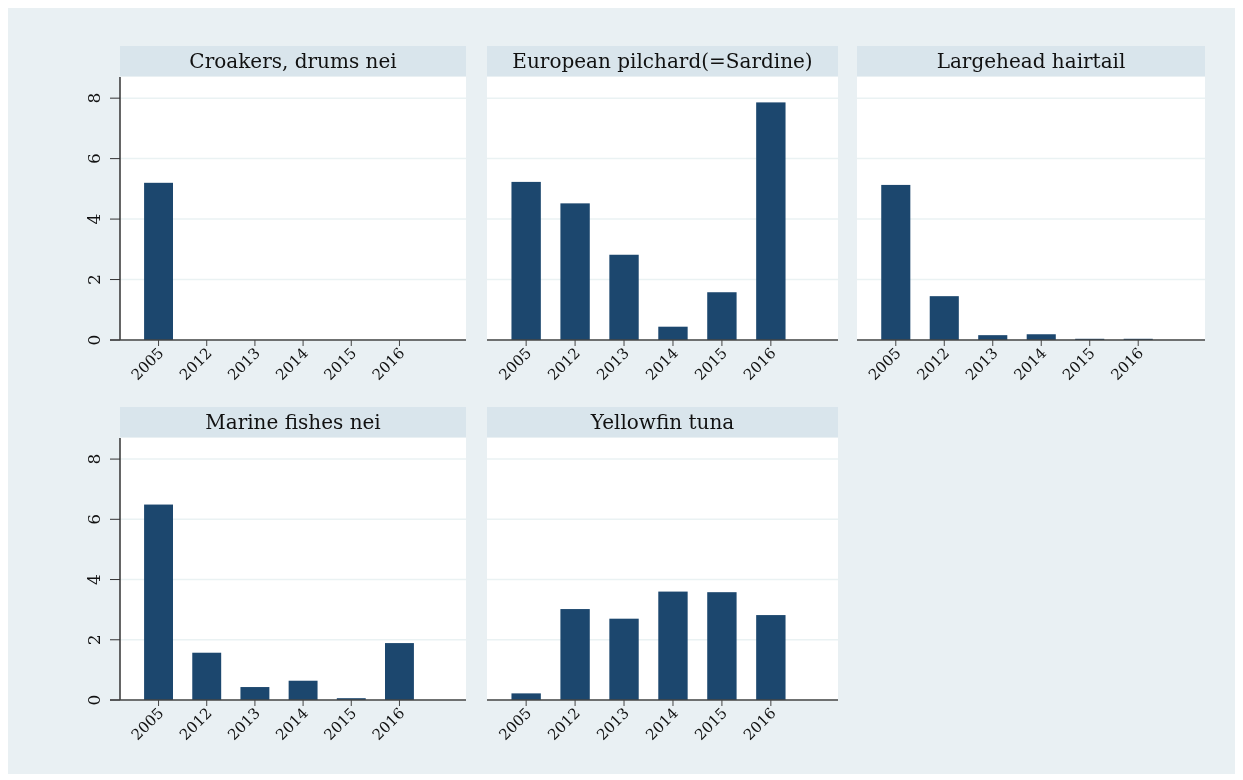  I want to click on chart-title: Croakers, drums nei, so click(293, 61).